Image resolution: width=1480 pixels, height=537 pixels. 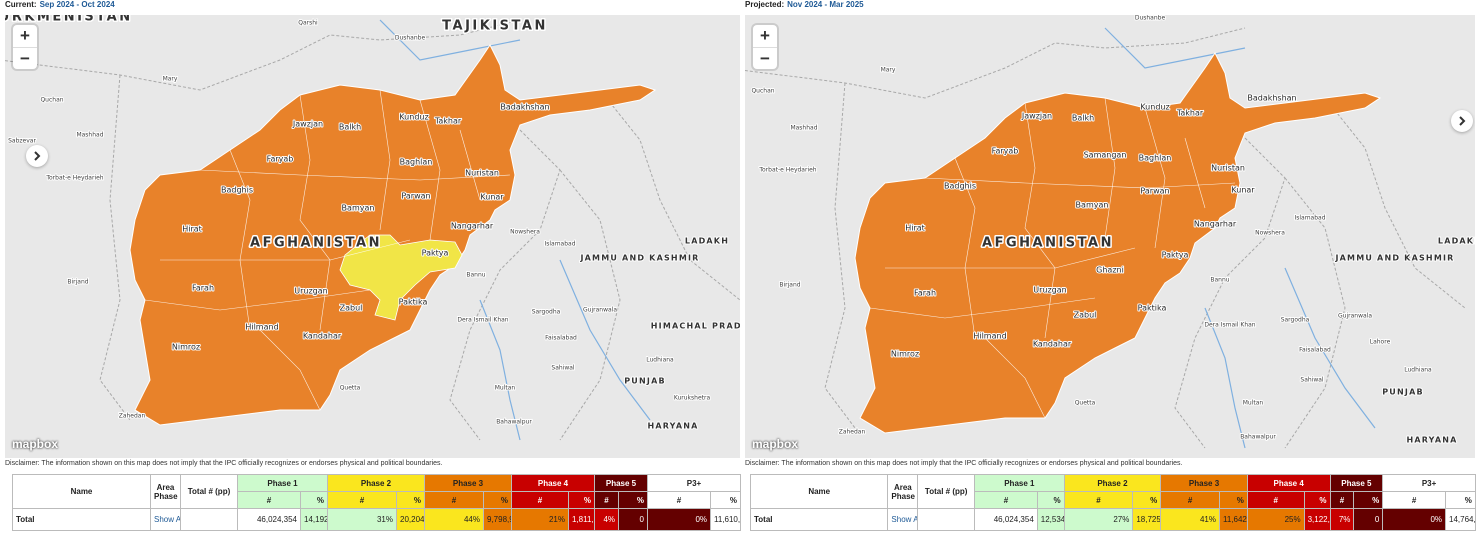 What do you see at coordinates (825, 4) in the screenshot?
I see `period: Nov 2024 - Mar 2025` at bounding box center [825, 4].